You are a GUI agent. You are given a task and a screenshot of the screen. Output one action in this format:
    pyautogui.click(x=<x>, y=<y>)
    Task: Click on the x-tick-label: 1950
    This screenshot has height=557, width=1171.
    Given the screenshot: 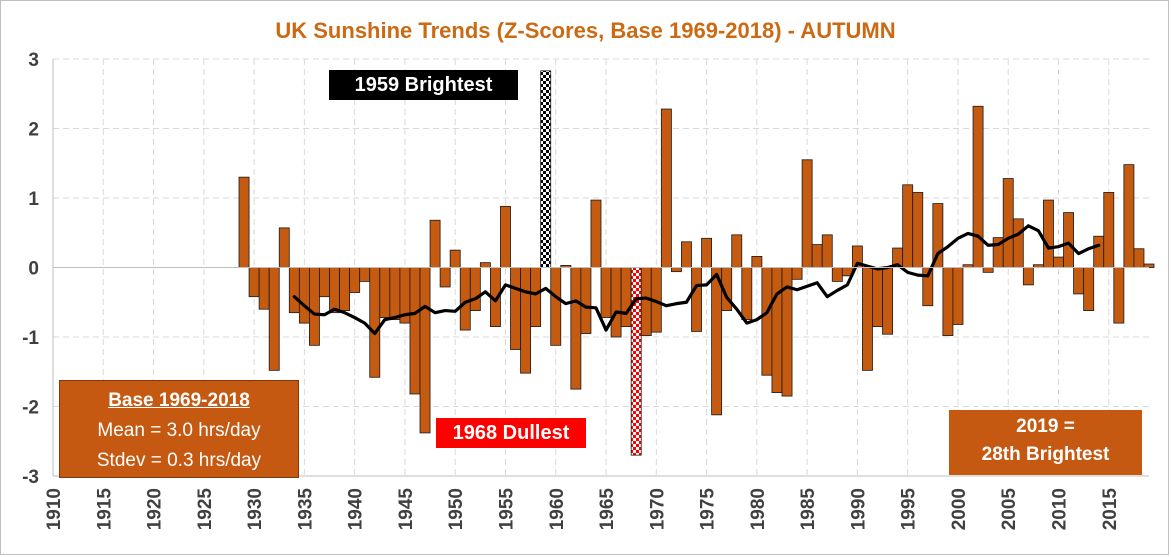 What is the action you would take?
    pyautogui.click(x=456, y=509)
    